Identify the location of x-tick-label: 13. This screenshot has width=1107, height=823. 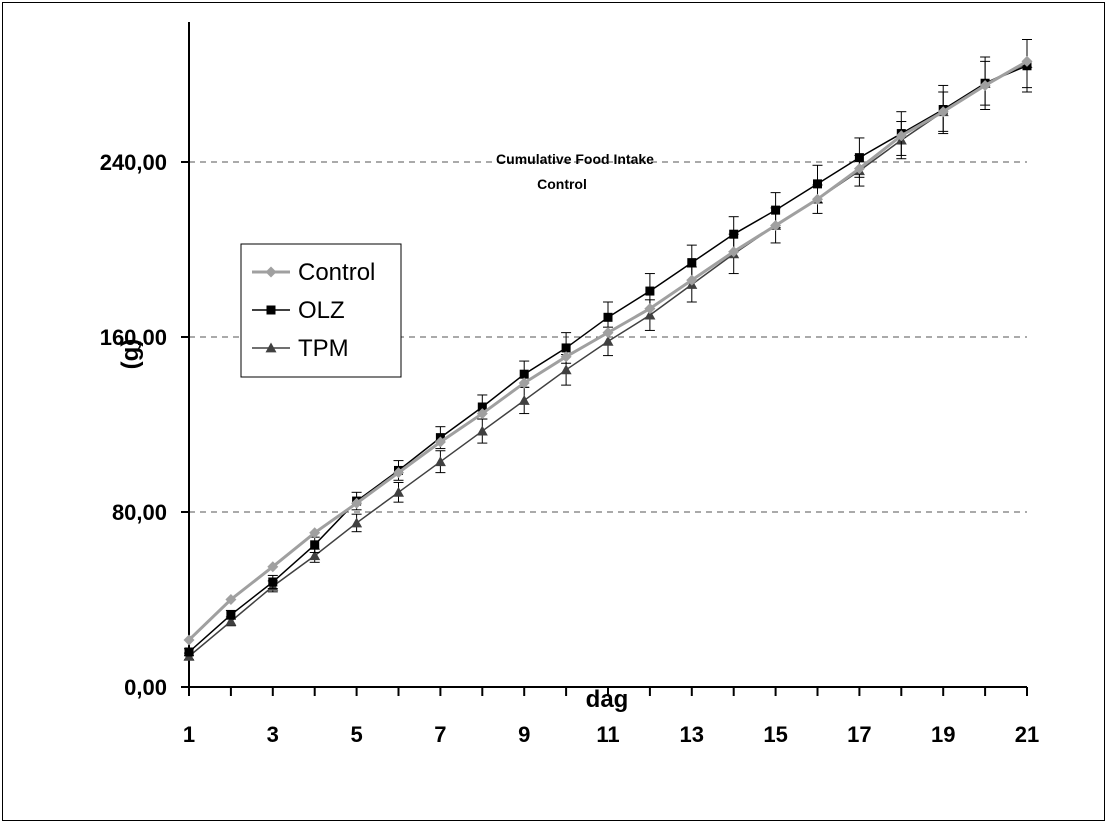
(692, 734).